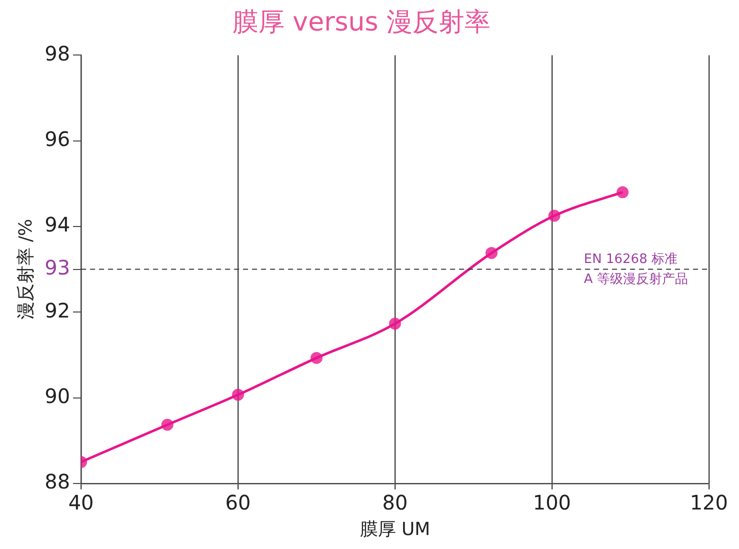 The width and height of the screenshot is (739, 549). I want to click on y-tick-label: 88, so click(57, 482).